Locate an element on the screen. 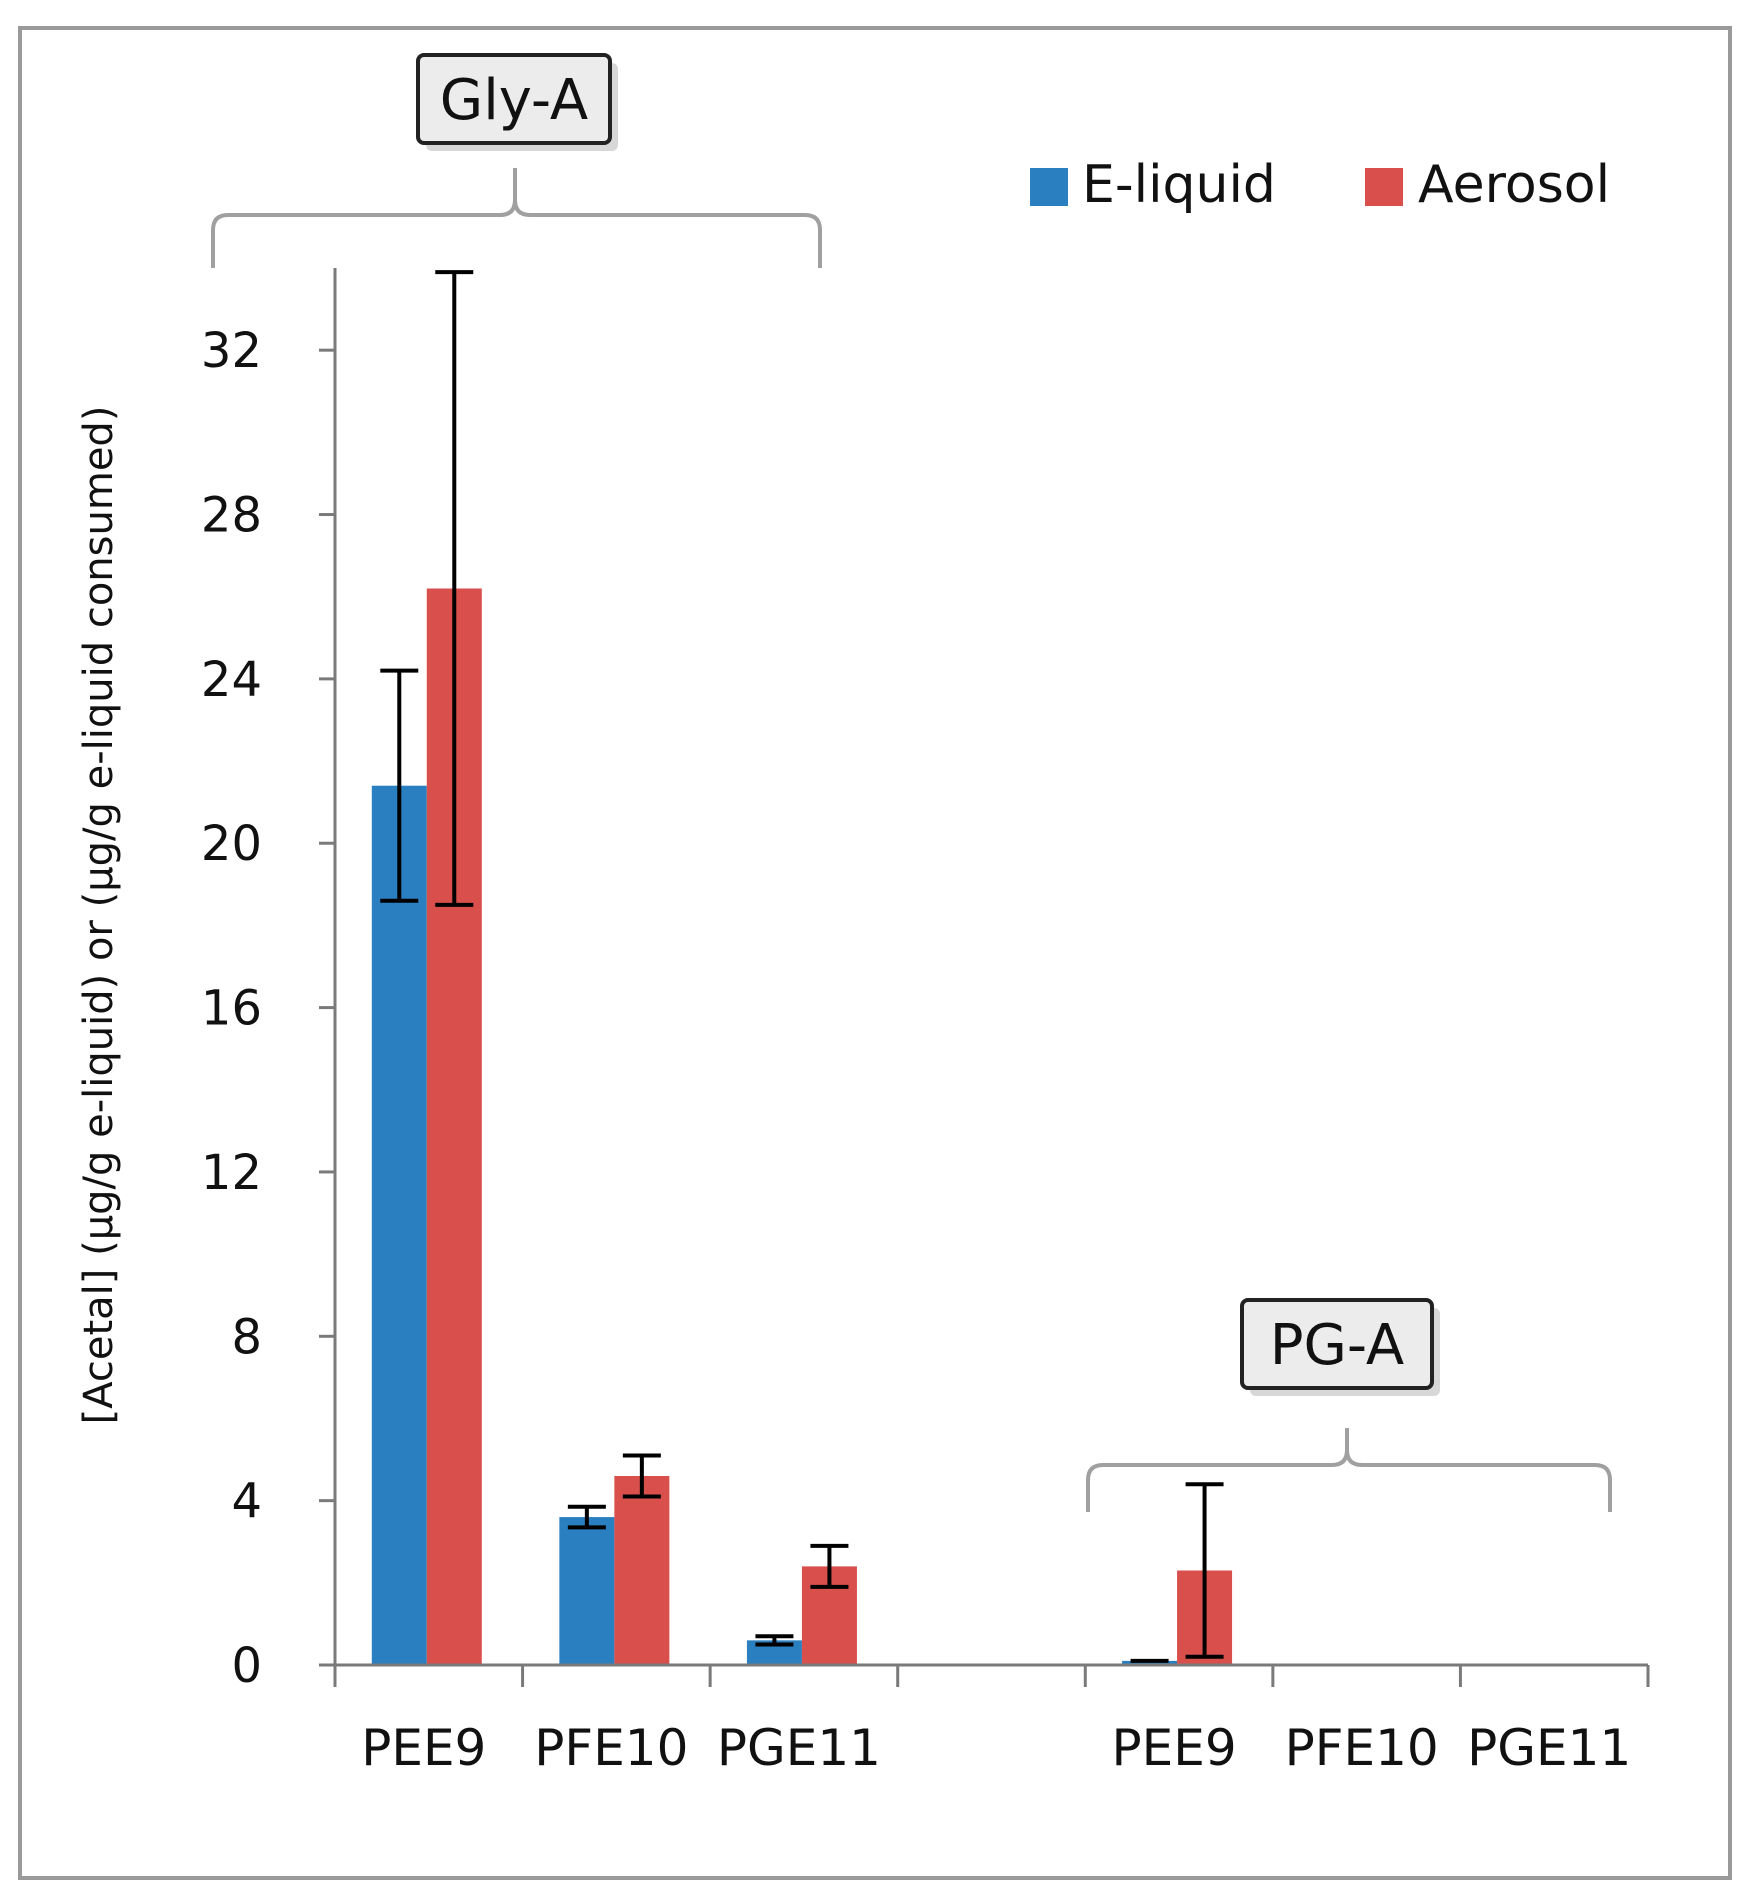 This screenshot has height=1901, width=1748. pg-a-label: PG-A is located at coordinates (1337, 1345).